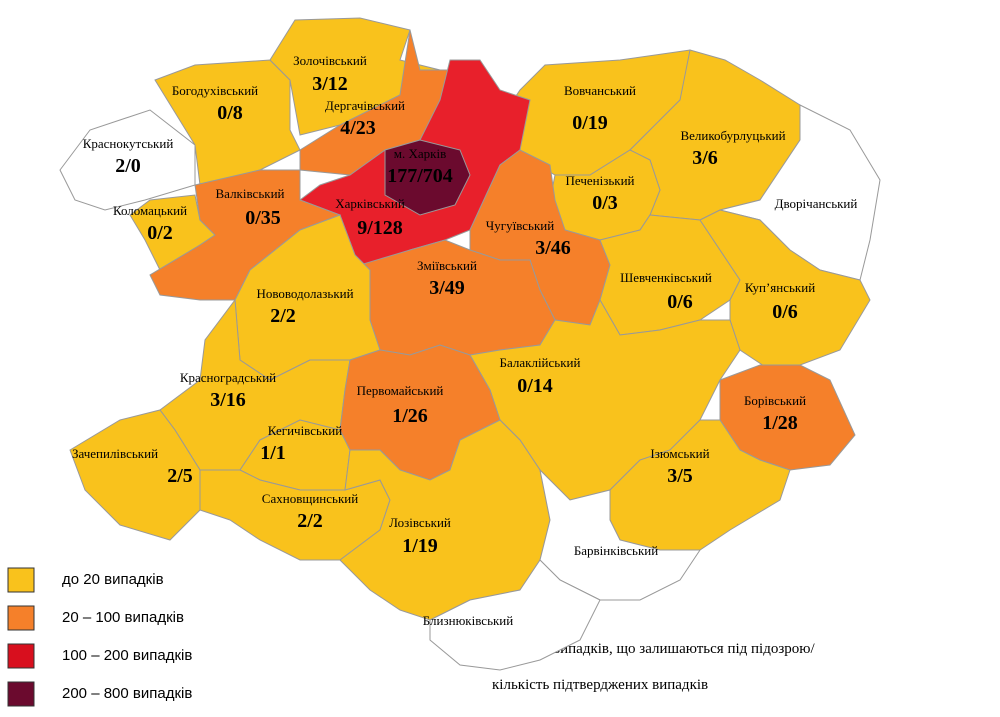 This screenshot has height=717, width=1000. I want to click on district-name: Зачепилівський, so click(115, 453).